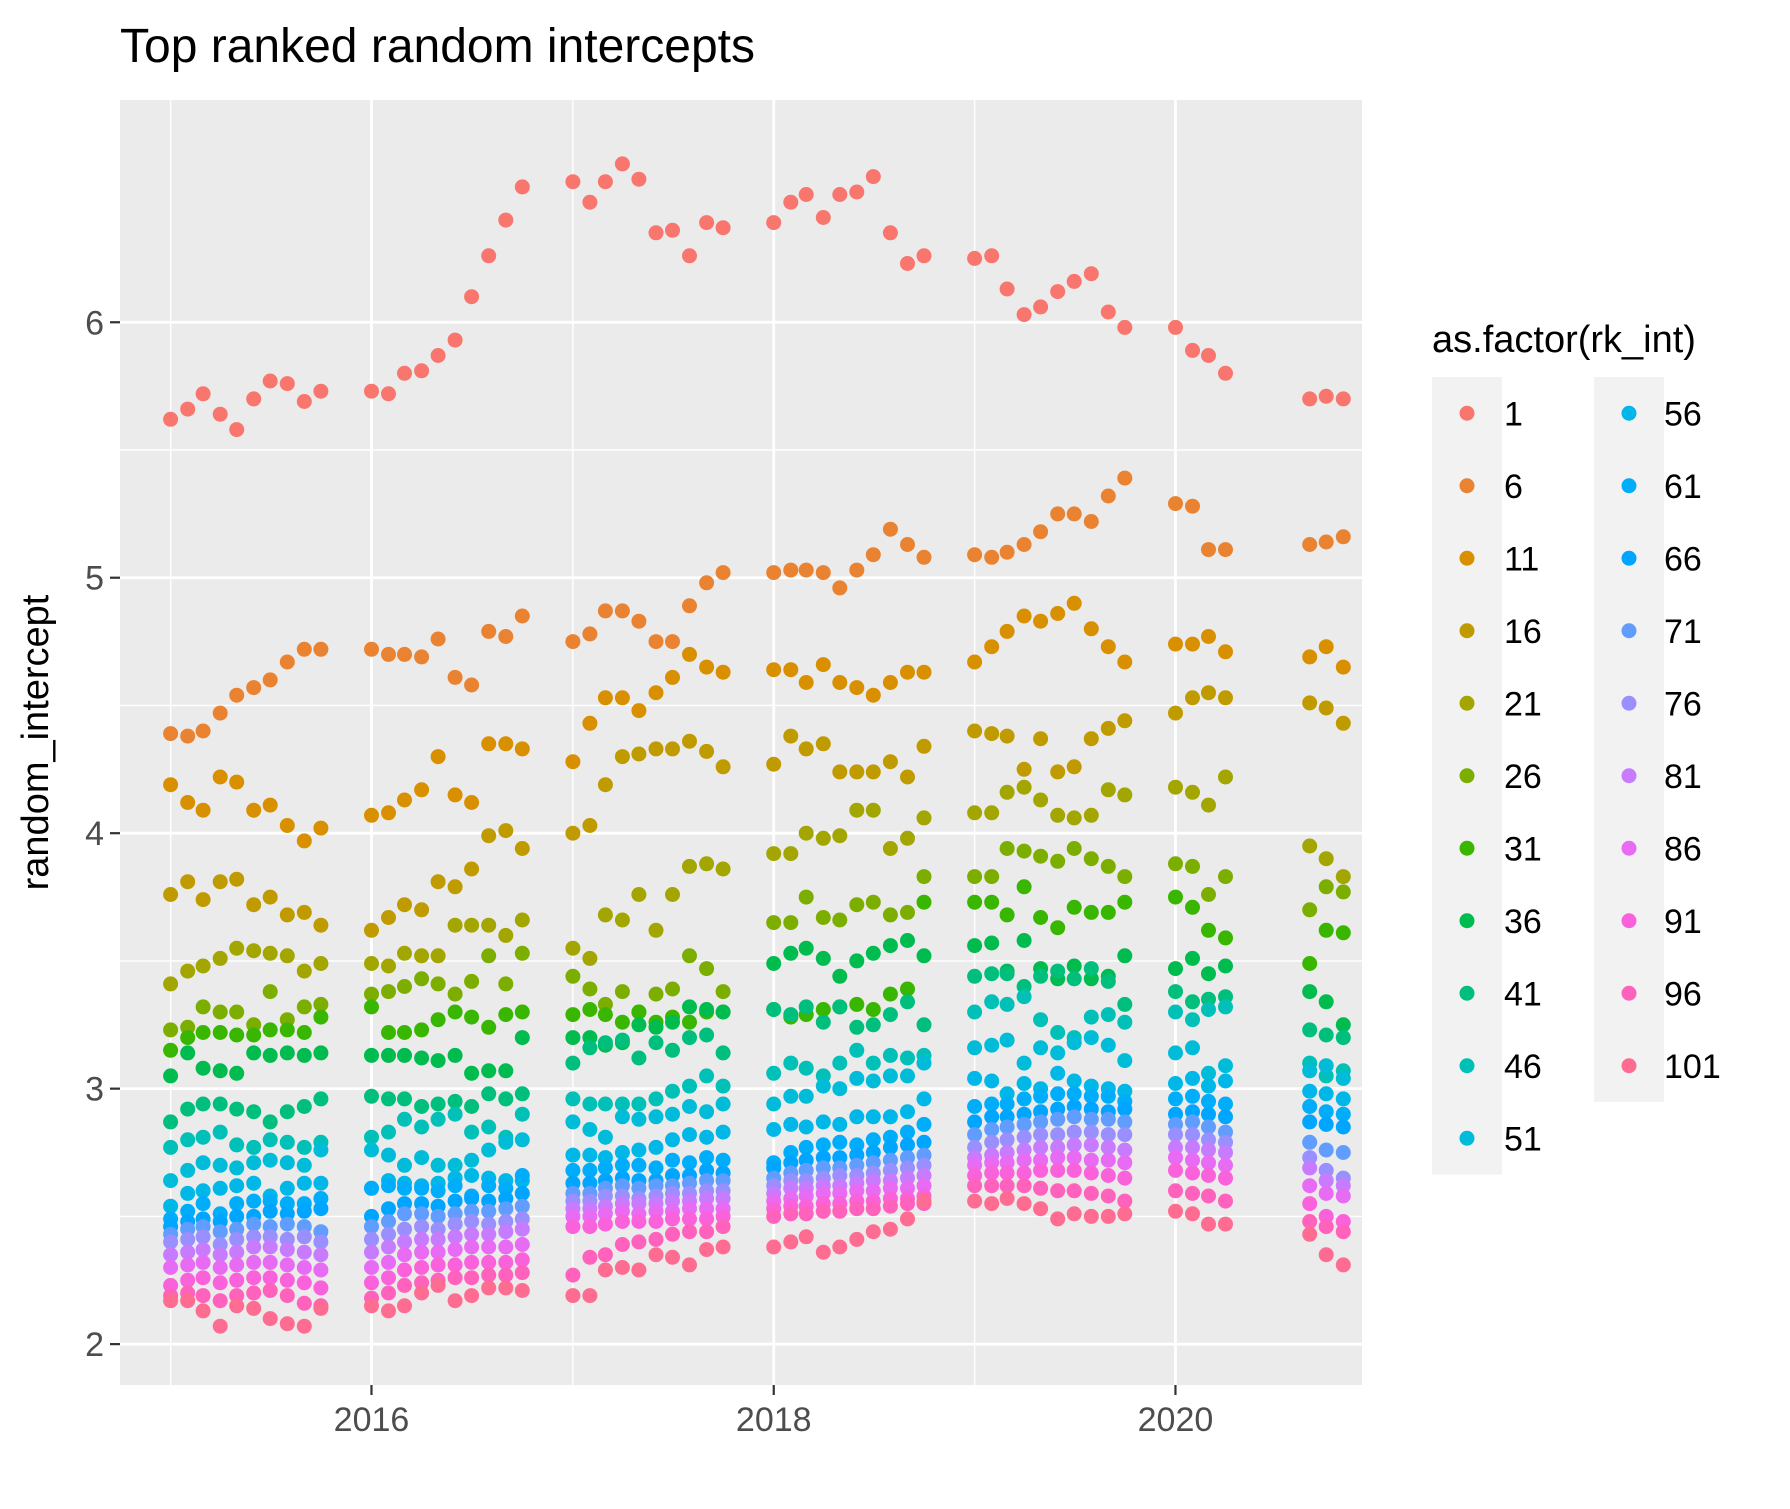 The image size is (1790, 1509). I want to click on legend-item-31: 31, so click(1500, 849).